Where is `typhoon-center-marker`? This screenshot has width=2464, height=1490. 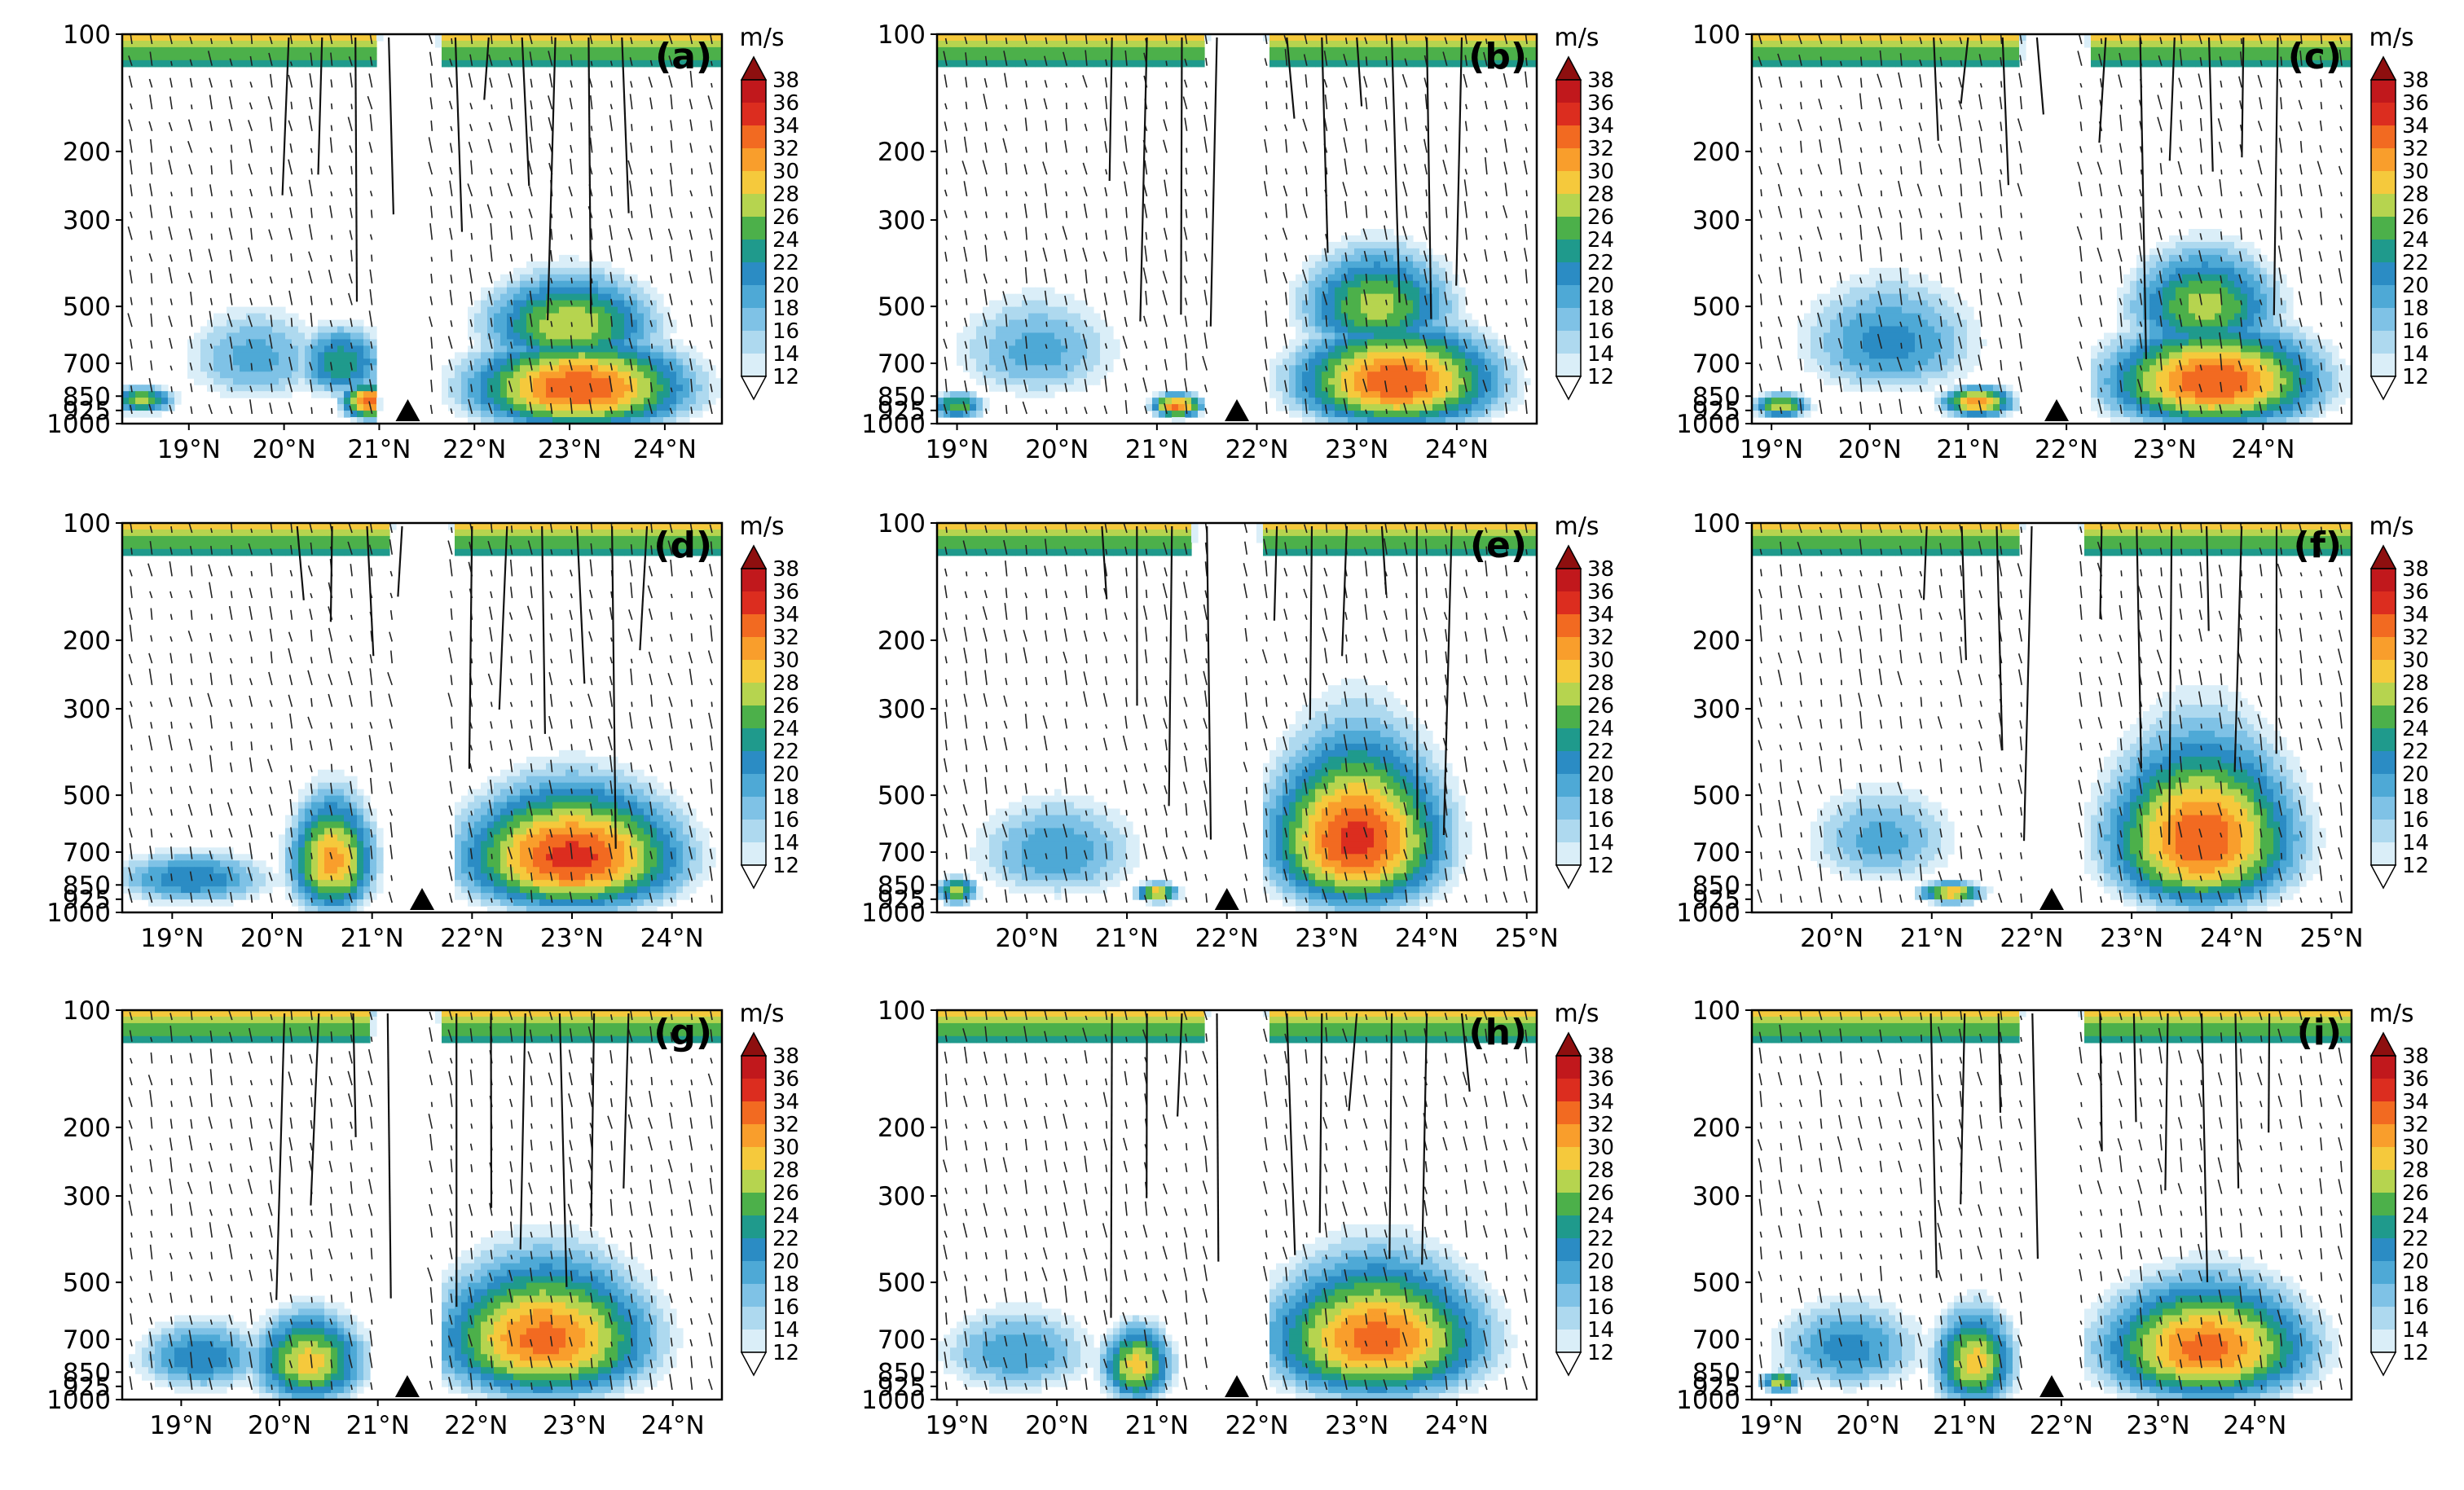 typhoon-center-marker is located at coordinates (2051, 1386).